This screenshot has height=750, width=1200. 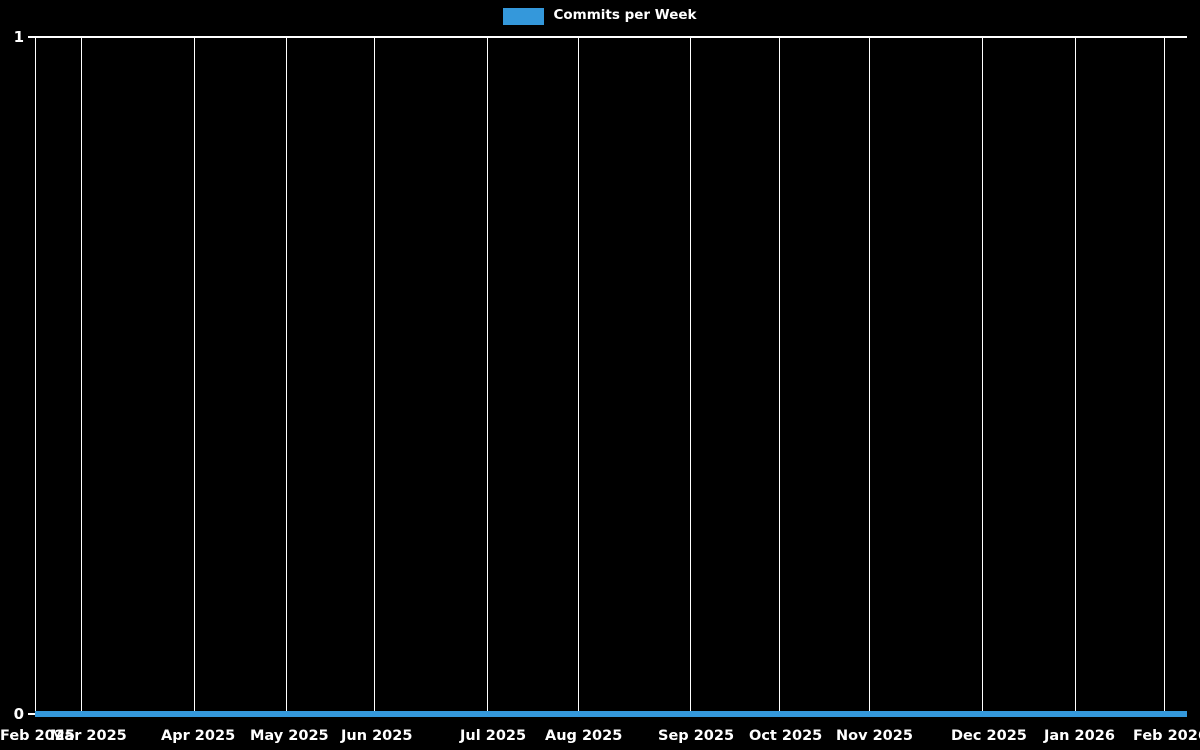 I want to click on xtick-label-jun-2025: Jun 2025, so click(x=377, y=736).